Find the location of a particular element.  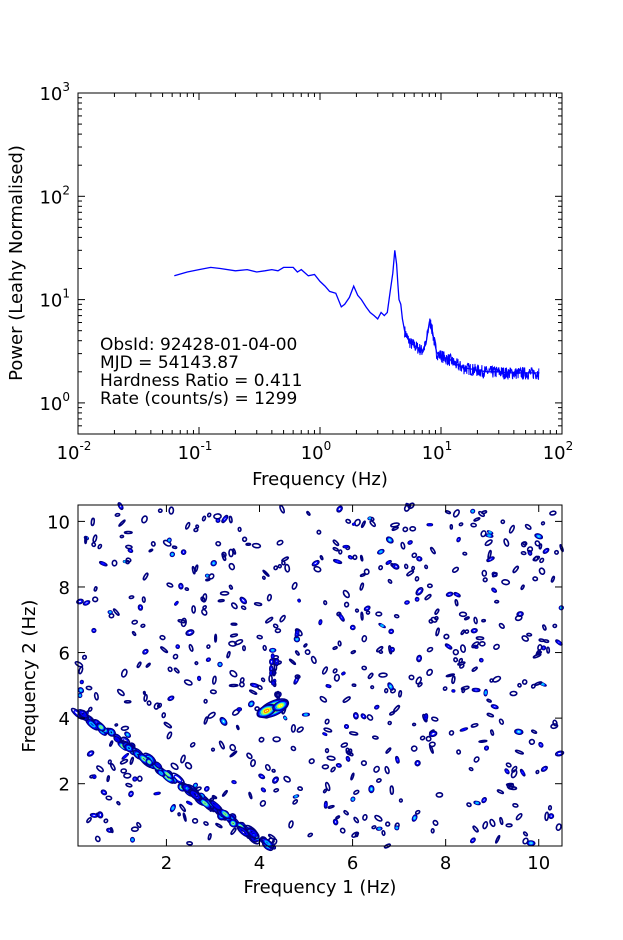

power-spectrum-x-tick-label: 10-2 is located at coordinates (74, 451).